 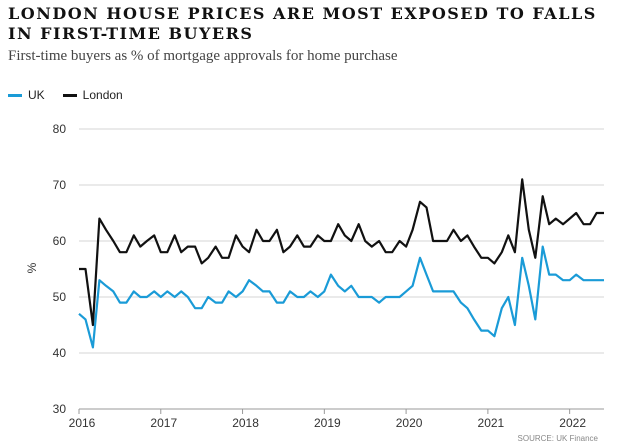 What do you see at coordinates (60, 129) in the screenshot?
I see `y-tick-label-80: 80` at bounding box center [60, 129].